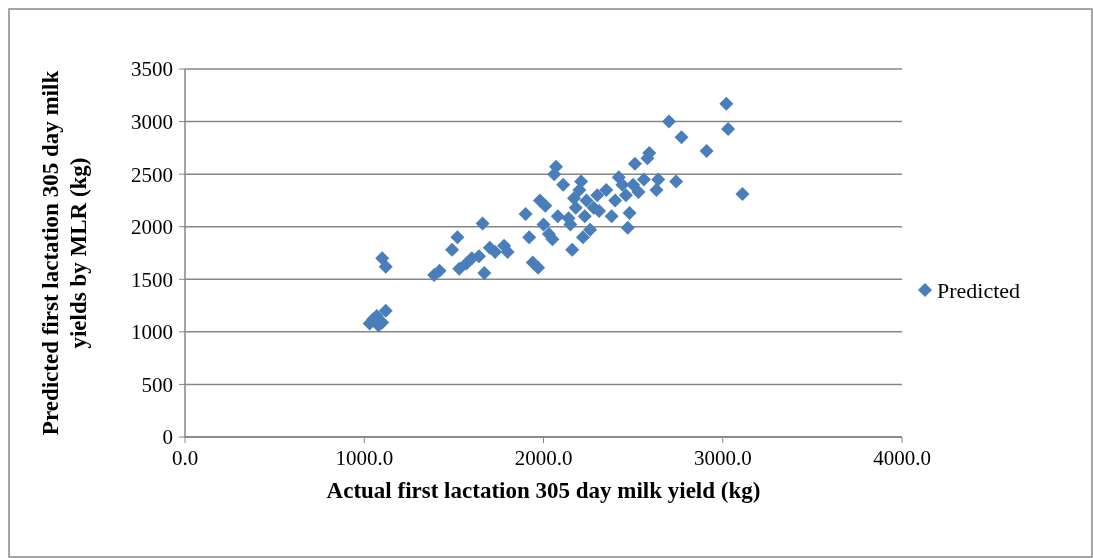 Image resolution: width=1093 pixels, height=558 pixels. Describe the element at coordinates (152, 121) in the screenshot. I see `y-tick-label: 3000` at that location.